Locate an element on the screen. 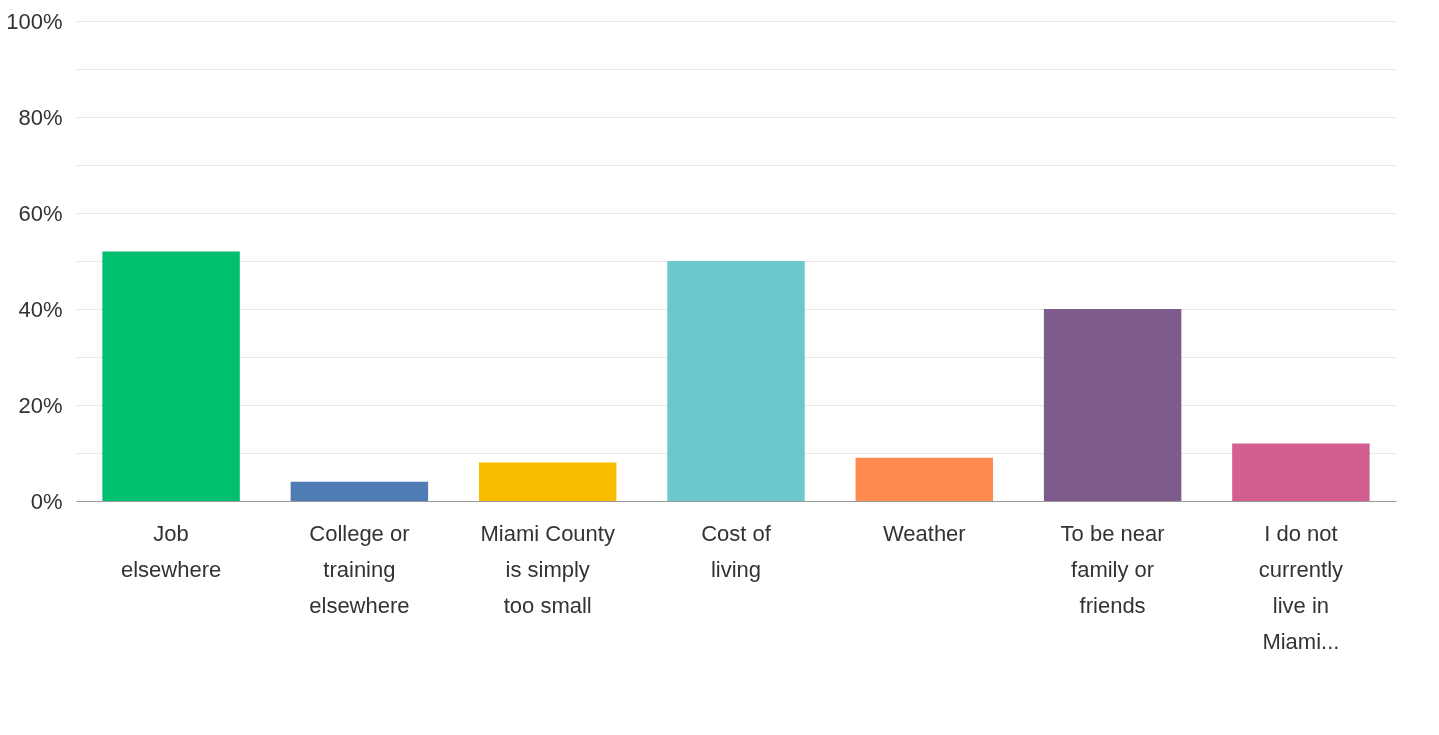  y-tick-label: 20% is located at coordinates (40, 405).